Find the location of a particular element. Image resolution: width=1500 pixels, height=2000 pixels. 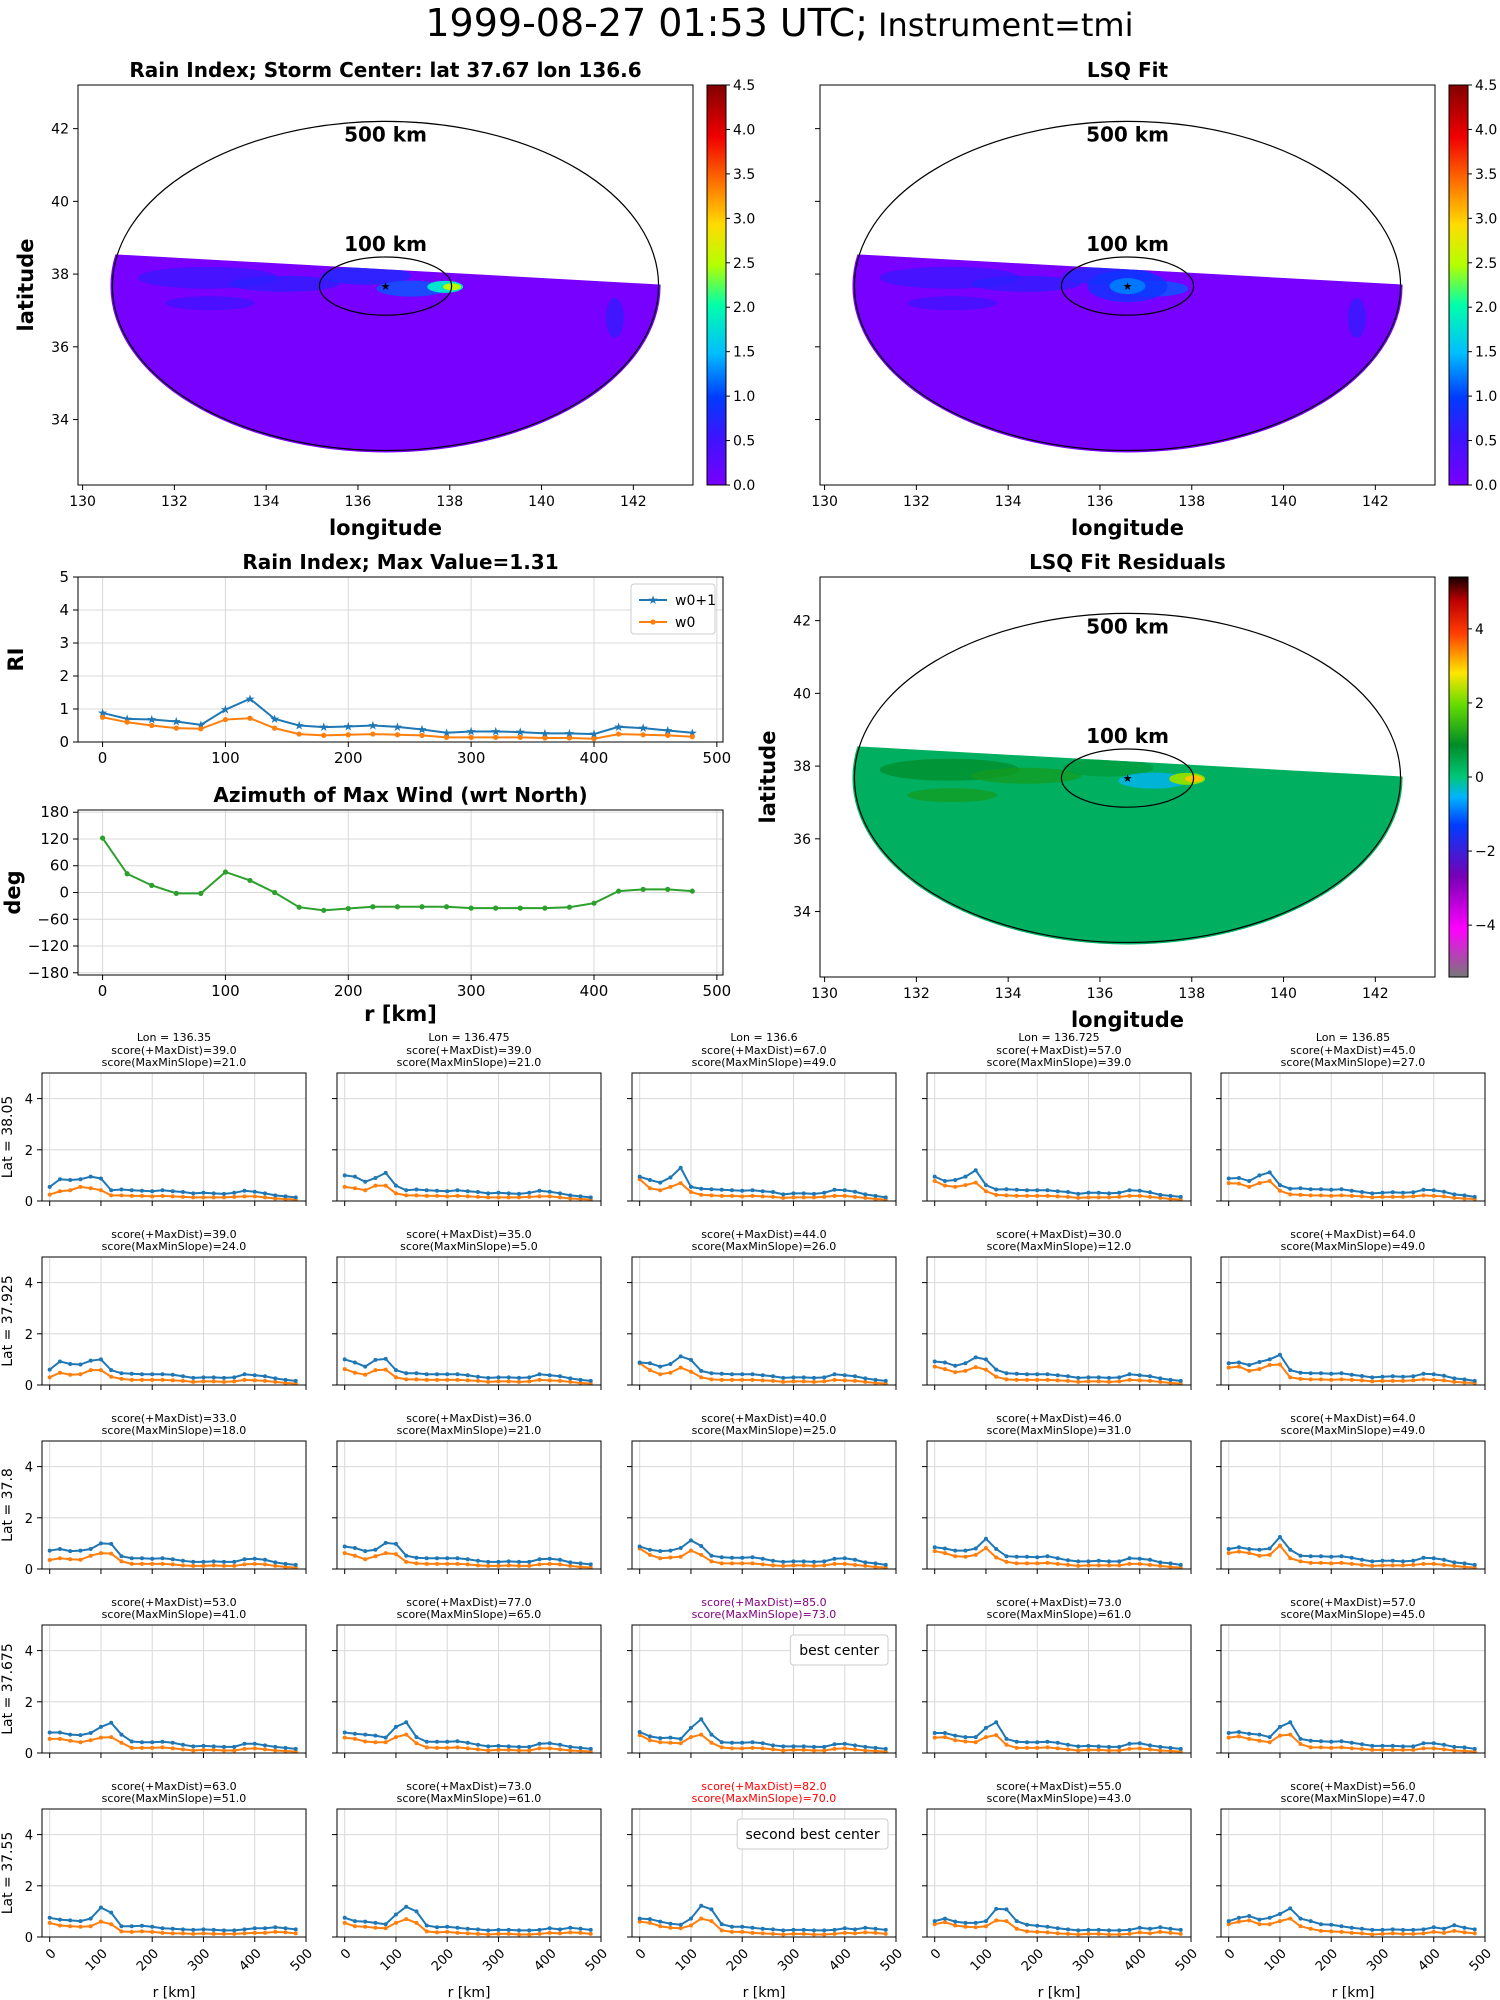

label-500km: 500 km is located at coordinates (1127, 626).